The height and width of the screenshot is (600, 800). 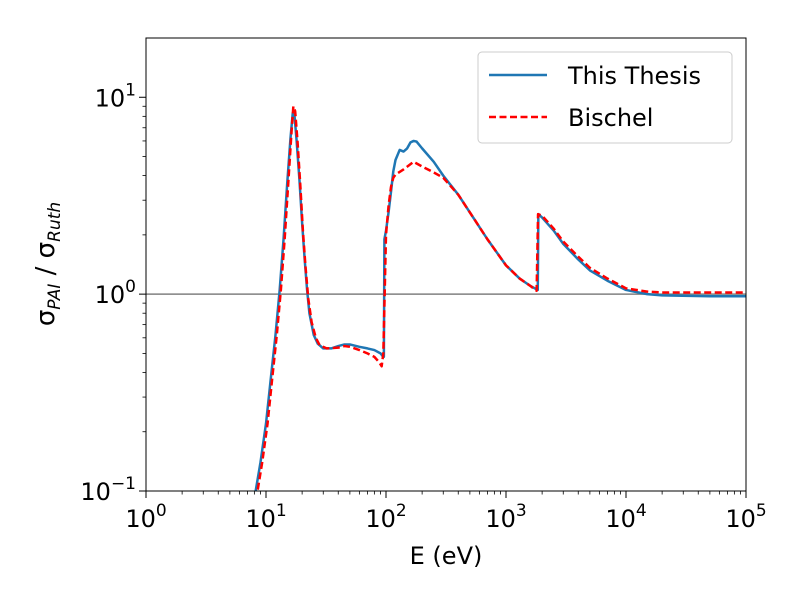 I want to click on y-tick-labels: 10⁻¹ 10⁰ 10¹, so click(x=108, y=293).